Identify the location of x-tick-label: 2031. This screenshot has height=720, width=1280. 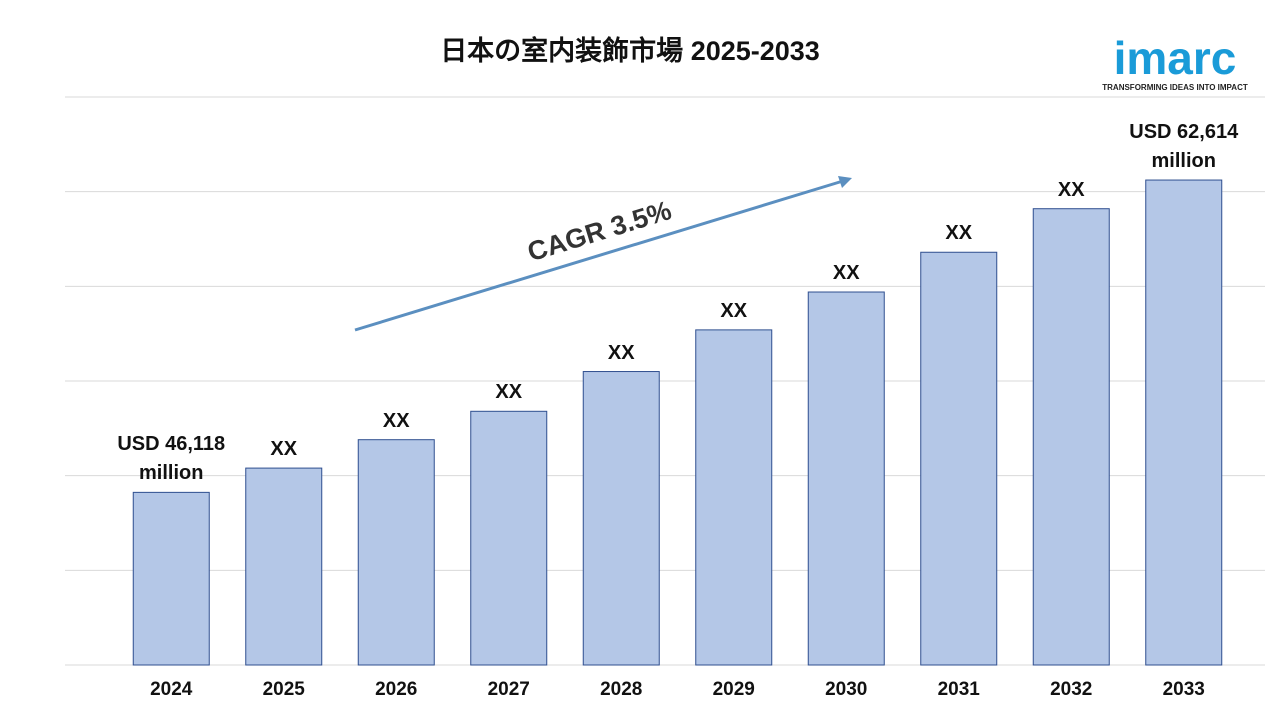
(959, 689).